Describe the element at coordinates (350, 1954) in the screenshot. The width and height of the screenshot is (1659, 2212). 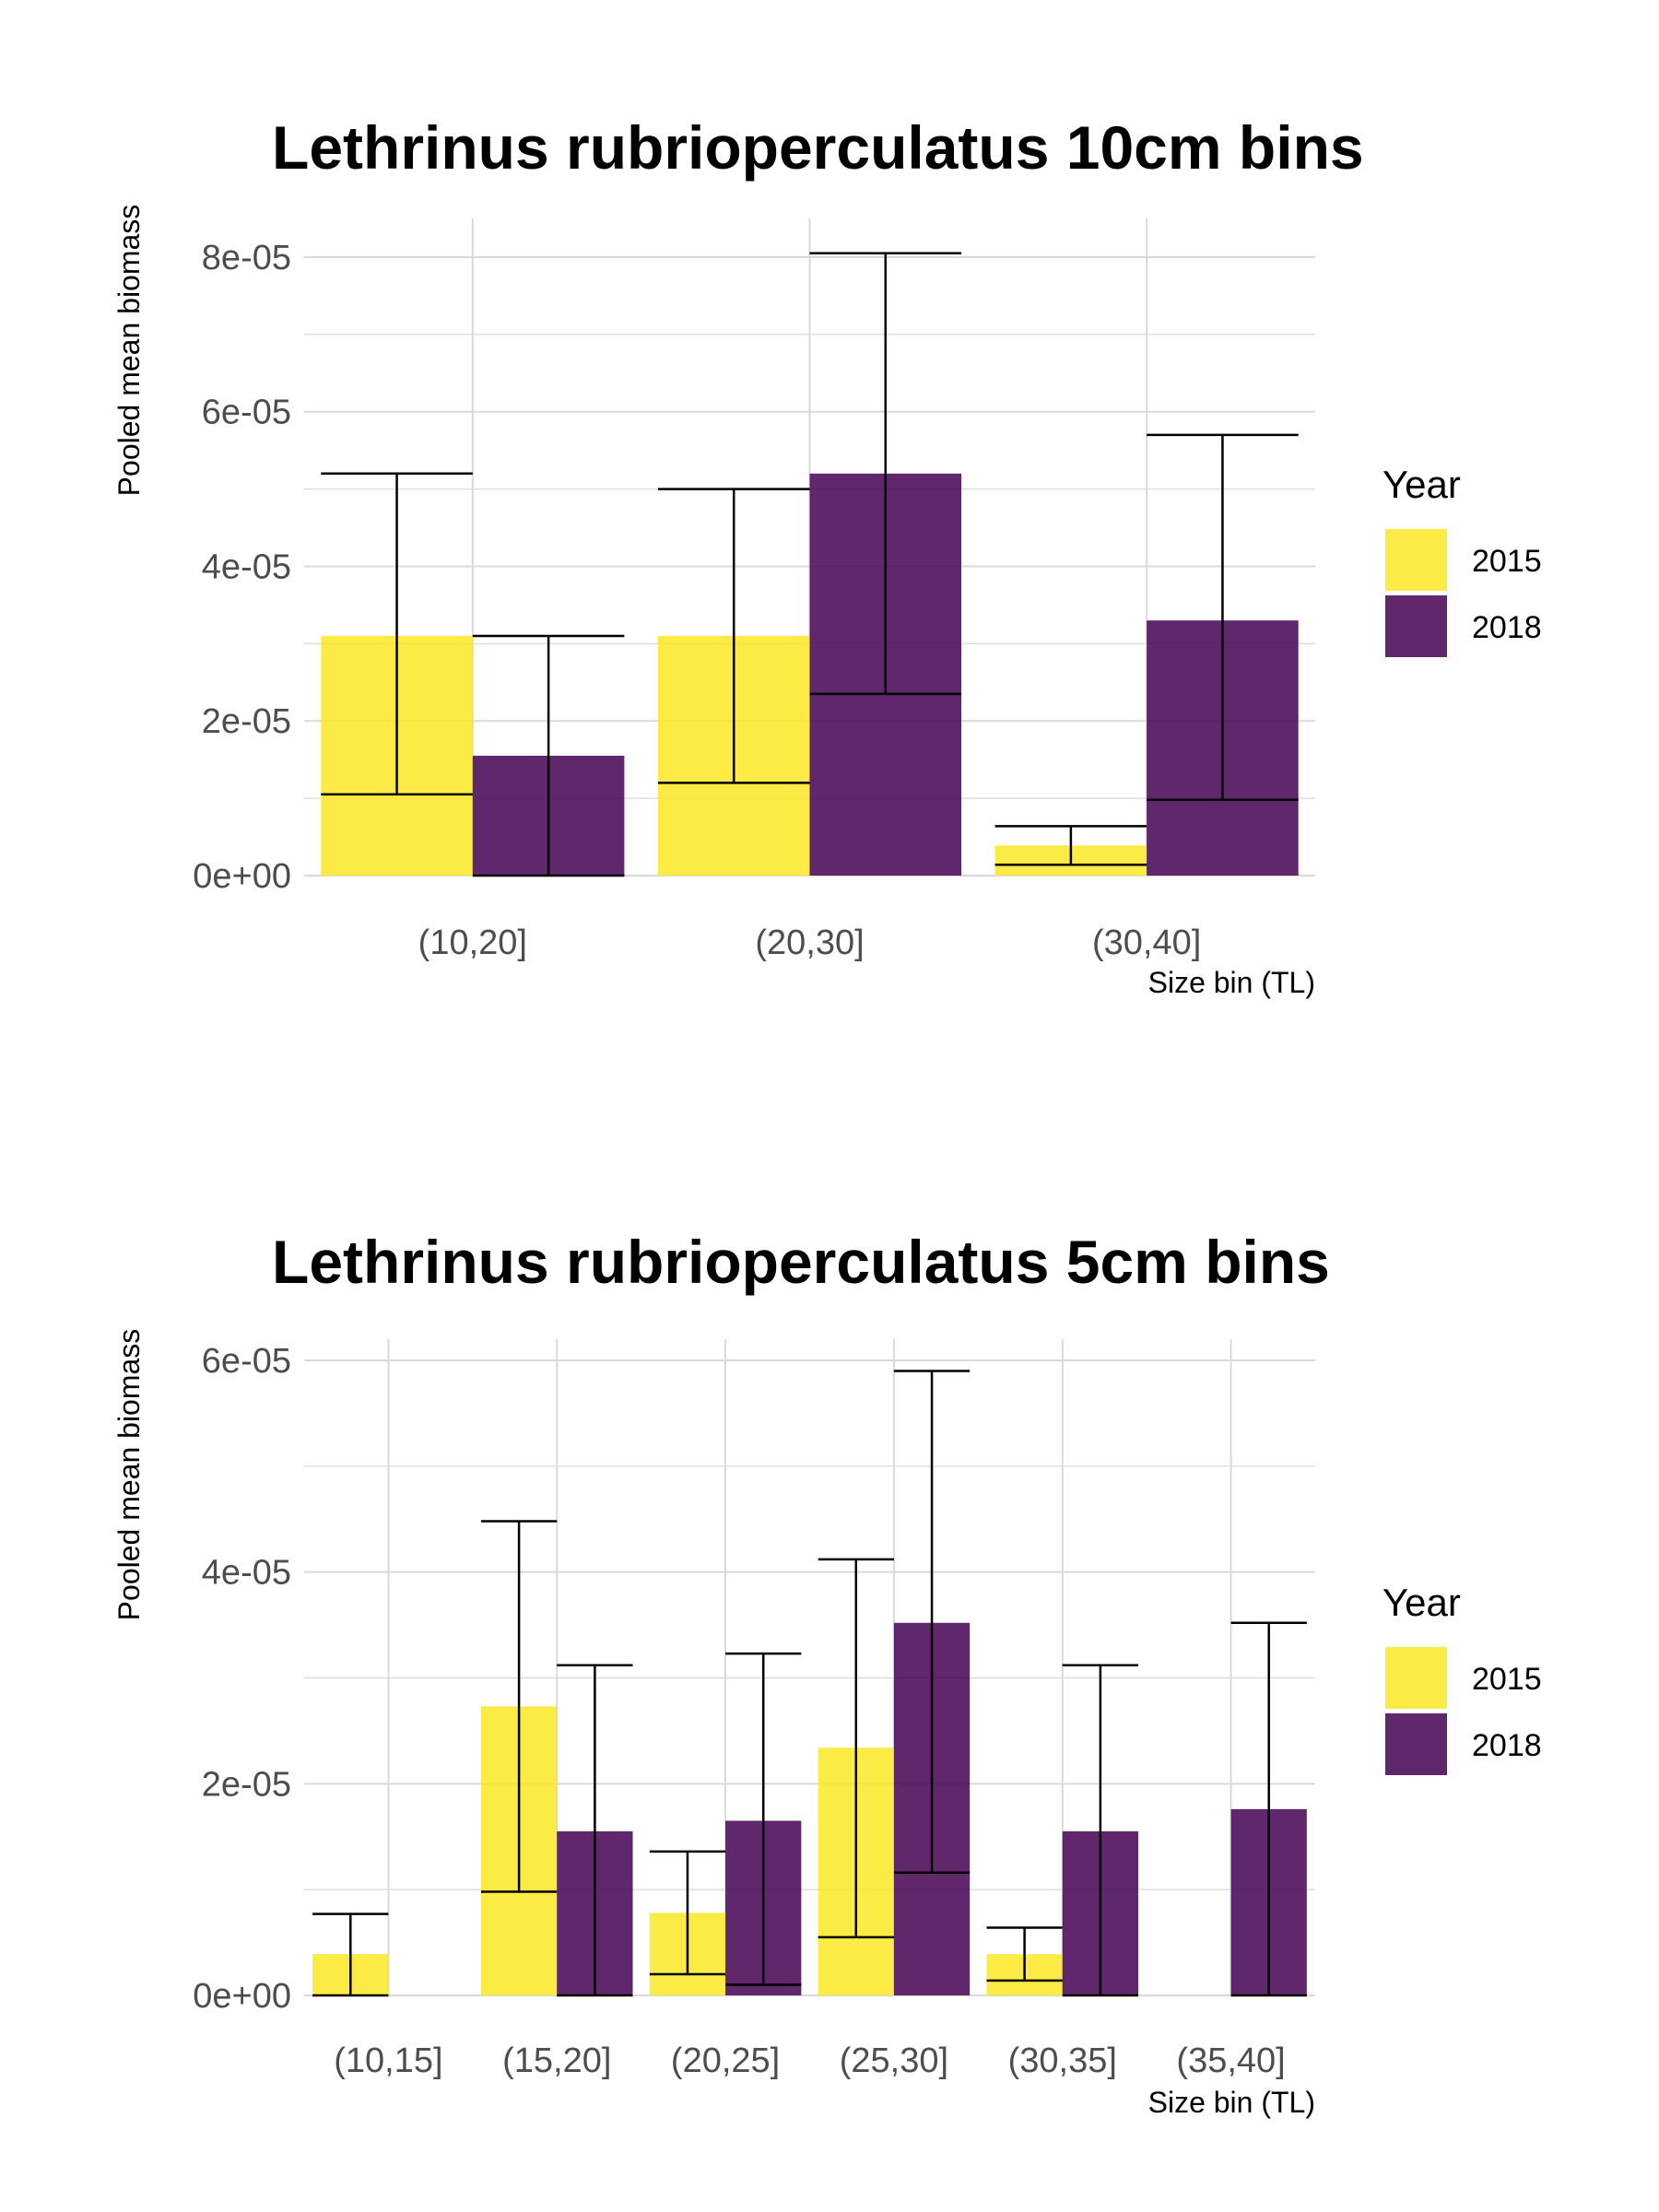
I see `error-bar-2015-(10,15]` at that location.